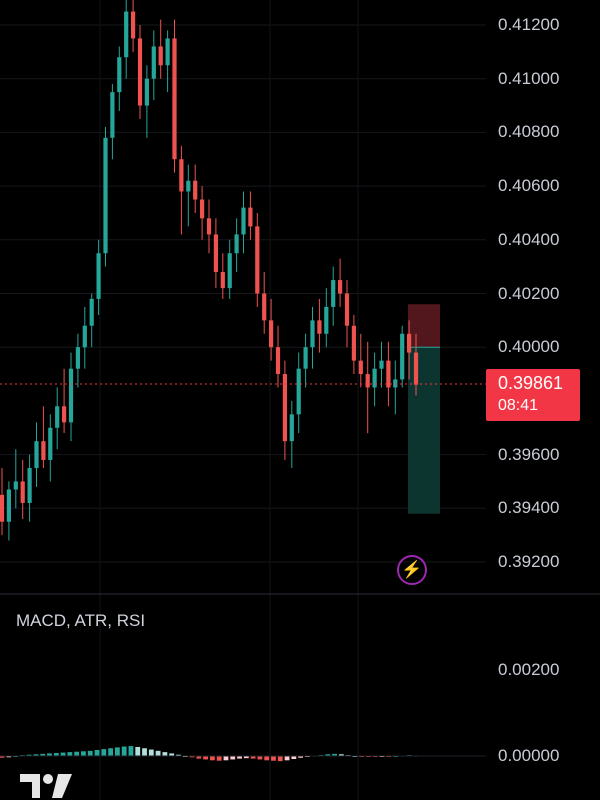 This screenshot has width=600, height=800. Describe the element at coordinates (529, 454) in the screenshot. I see `price-tick-label: 0.39600` at that location.